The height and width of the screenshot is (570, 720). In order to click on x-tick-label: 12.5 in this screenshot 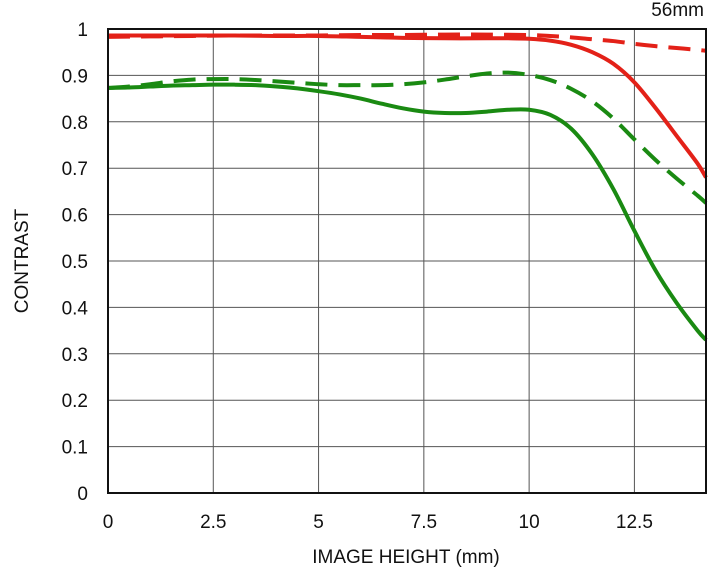, I will do `click(634, 522)`.